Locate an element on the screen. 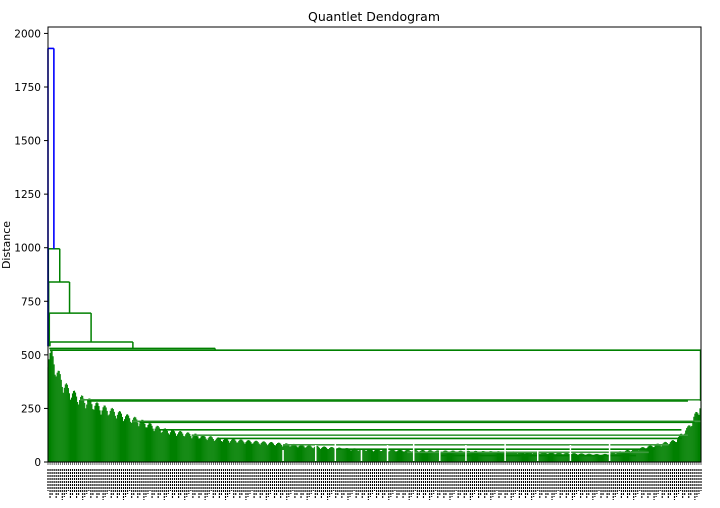 This screenshot has height=508, width=720. y-tick-label: 2000 is located at coordinates (27, 34).